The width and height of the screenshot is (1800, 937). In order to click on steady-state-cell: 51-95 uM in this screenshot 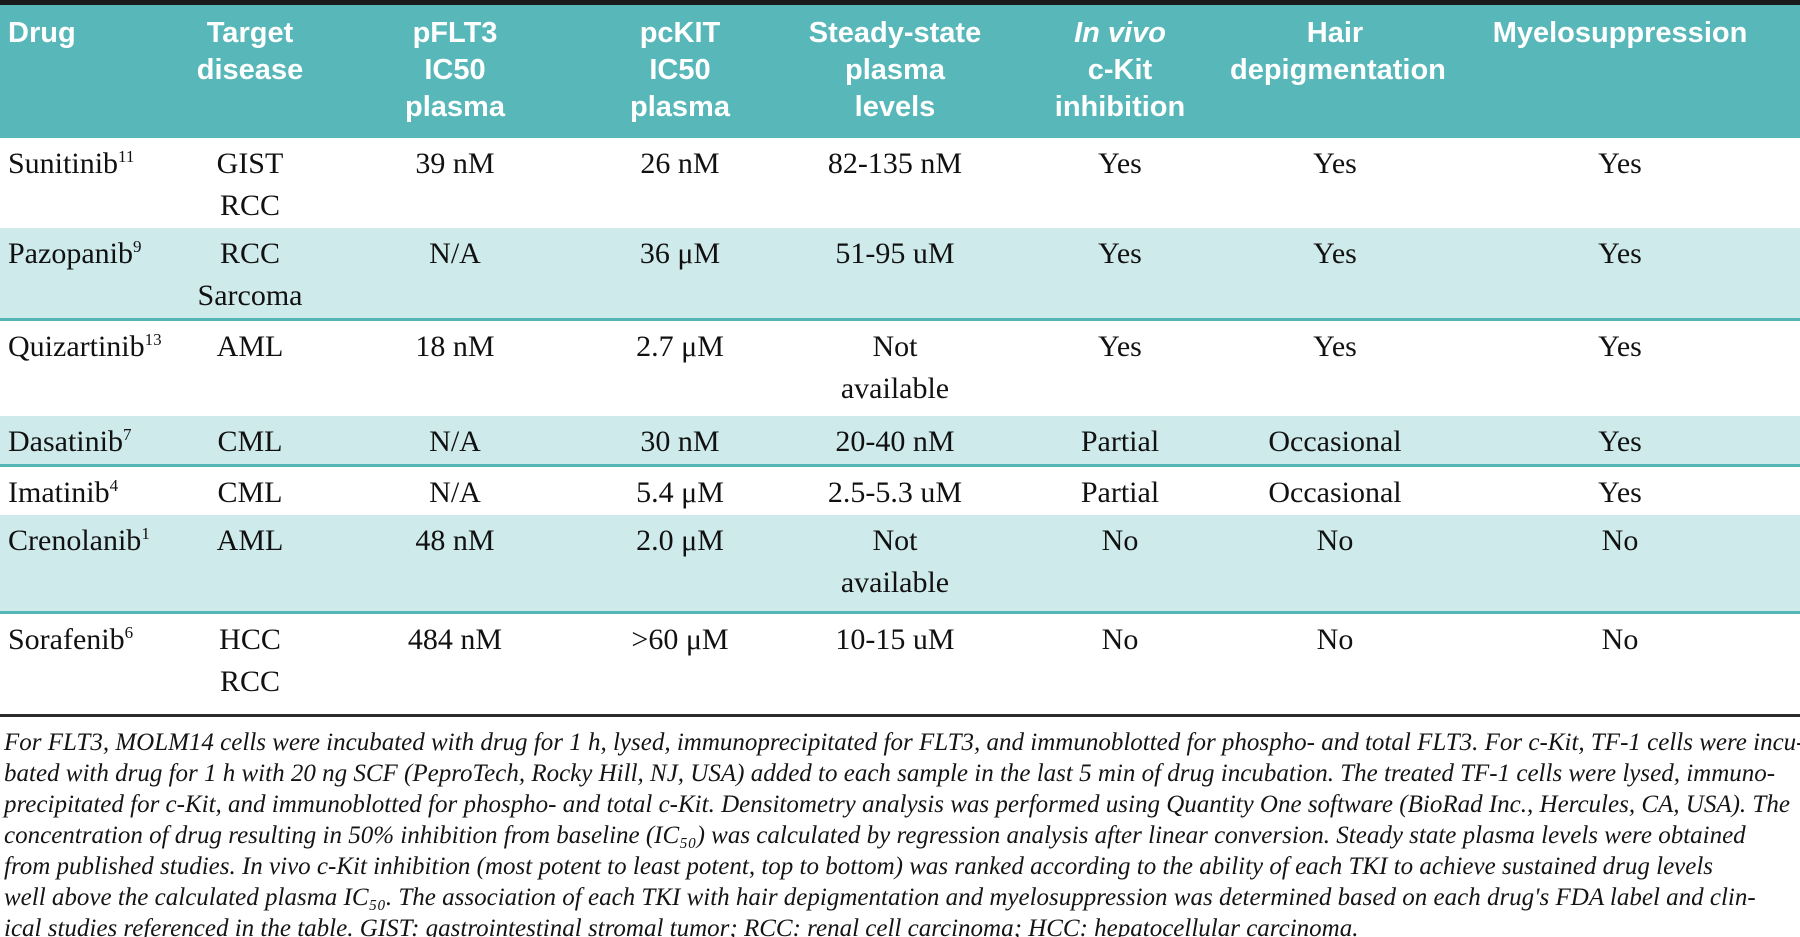, I will do `click(895, 274)`.